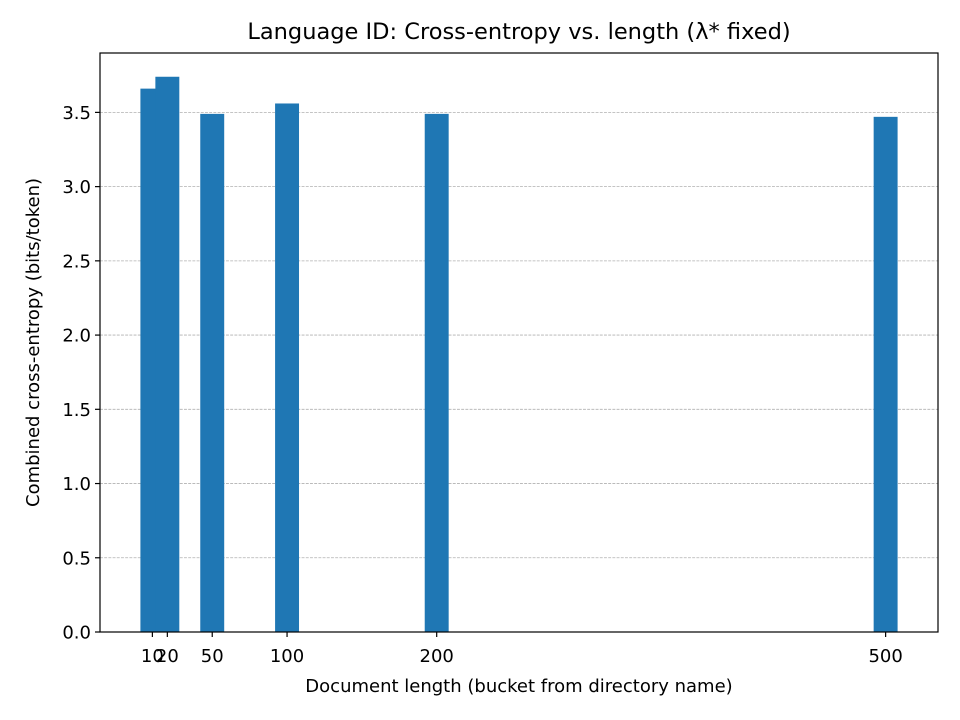 Image resolution: width=960 pixels, height=720 pixels. I want to click on y-tick-label: 0.0, so click(76, 633).